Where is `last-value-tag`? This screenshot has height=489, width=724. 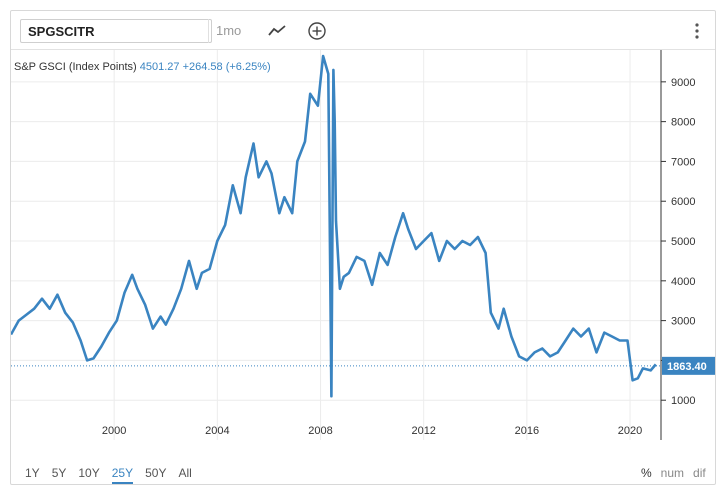 last-value-tag is located at coordinates (688, 365).